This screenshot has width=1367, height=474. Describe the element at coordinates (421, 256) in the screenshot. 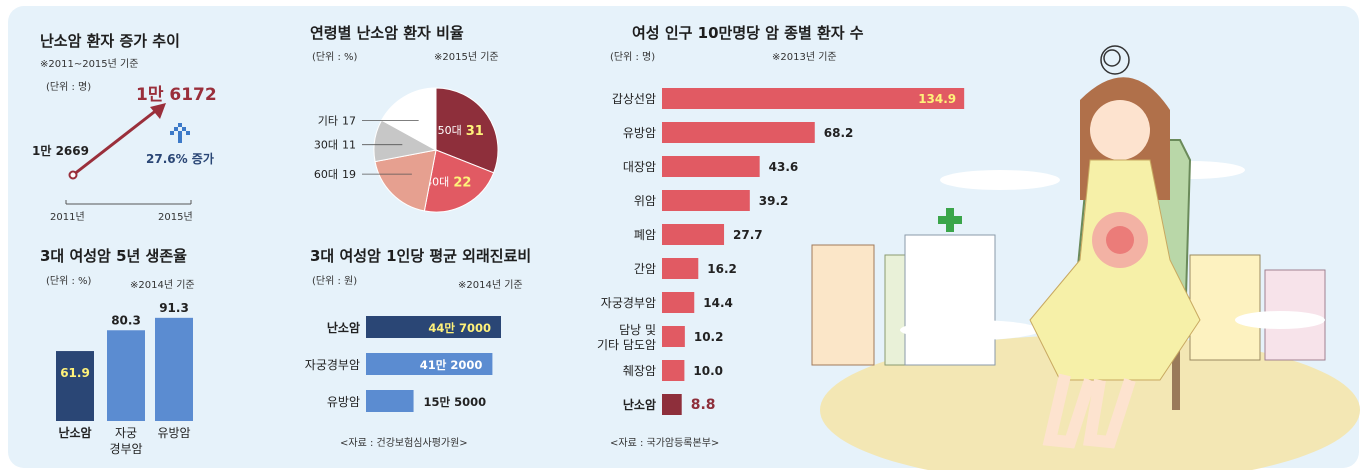

I see `panel4-title: 3대 여성암 1인당 평균 외래진료비` at that location.